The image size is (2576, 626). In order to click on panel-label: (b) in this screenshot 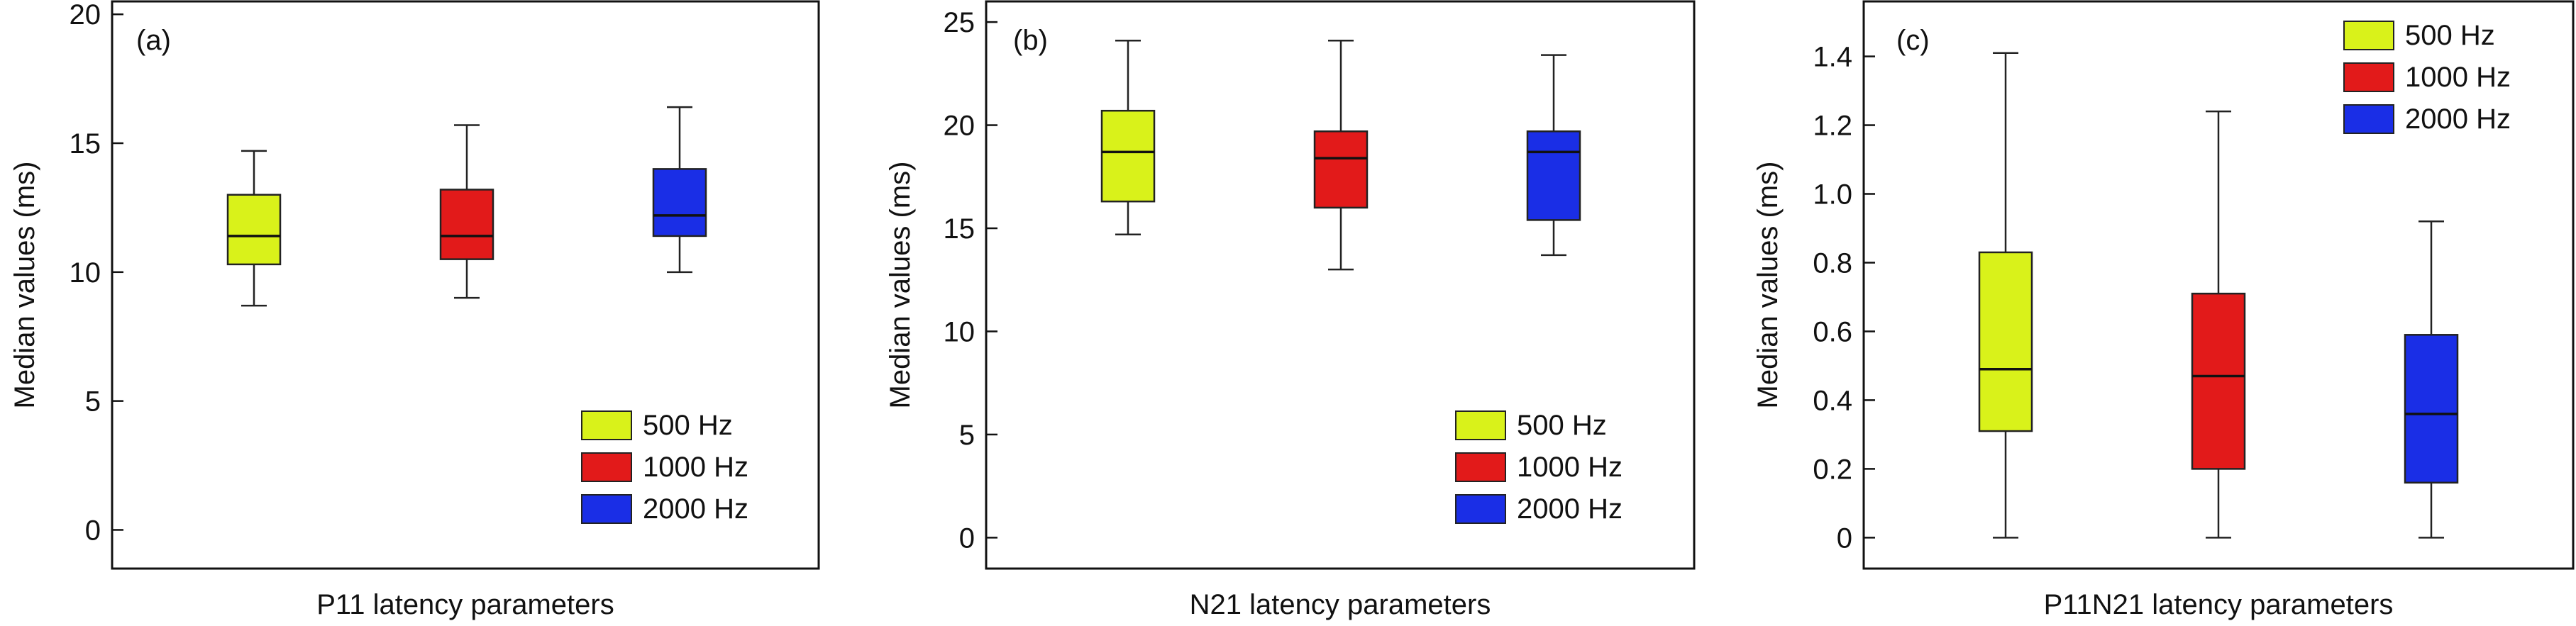, I will do `click(1030, 40)`.